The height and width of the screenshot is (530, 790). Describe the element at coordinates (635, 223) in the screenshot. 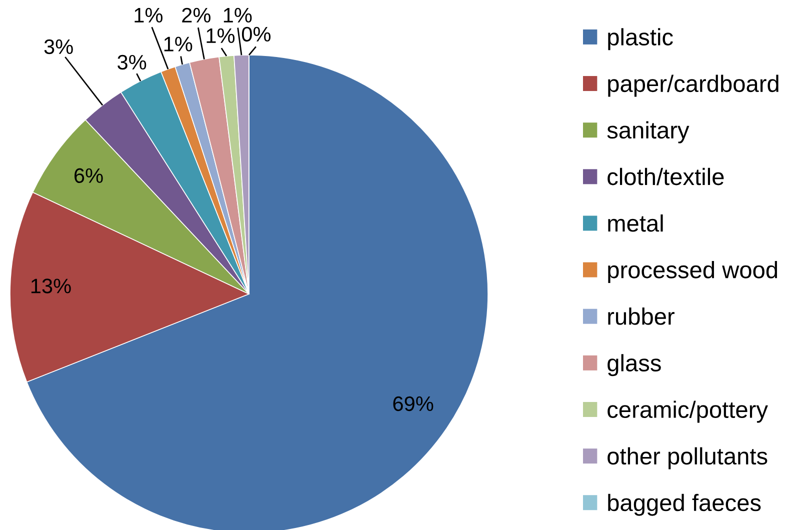

I see `legend-label: metal` at that location.